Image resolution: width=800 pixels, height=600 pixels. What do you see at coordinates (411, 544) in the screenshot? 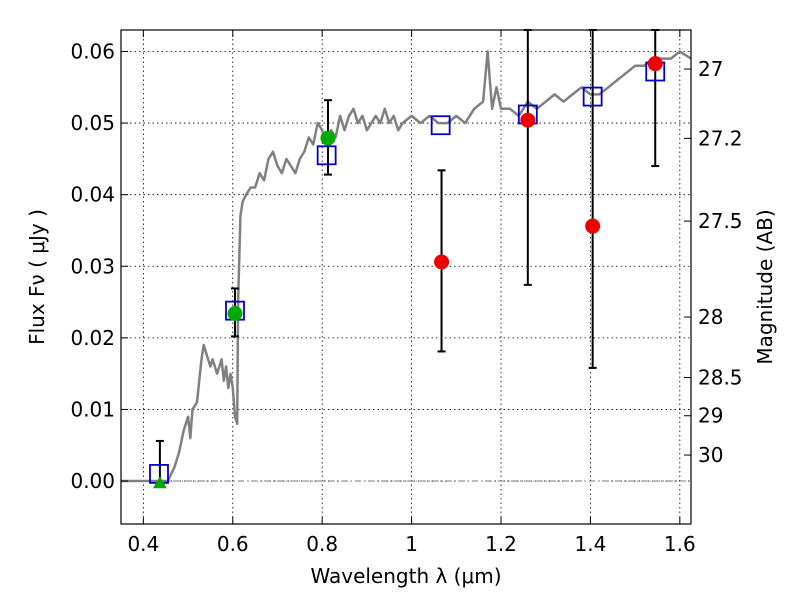
I see `x-tick-label: 1` at bounding box center [411, 544].